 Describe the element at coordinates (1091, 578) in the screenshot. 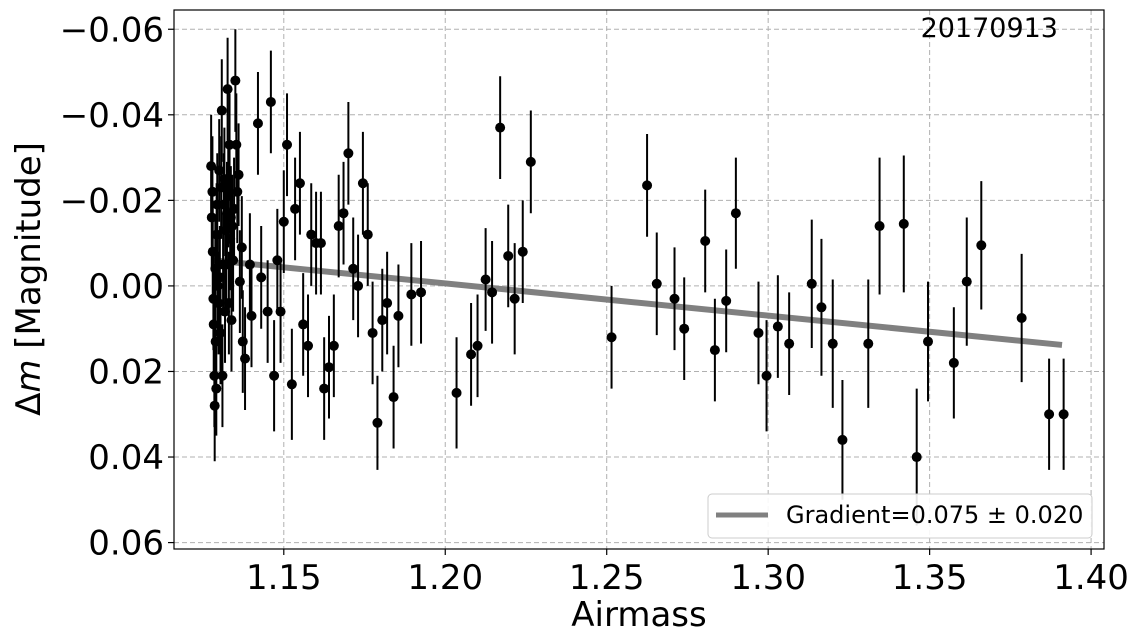

I see `x-tick-label: 1.40` at that location.